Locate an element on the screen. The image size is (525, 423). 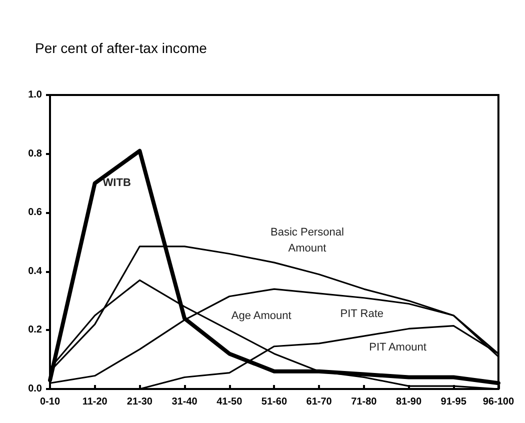
x-tick-label: 11-20 is located at coordinates (95, 402).